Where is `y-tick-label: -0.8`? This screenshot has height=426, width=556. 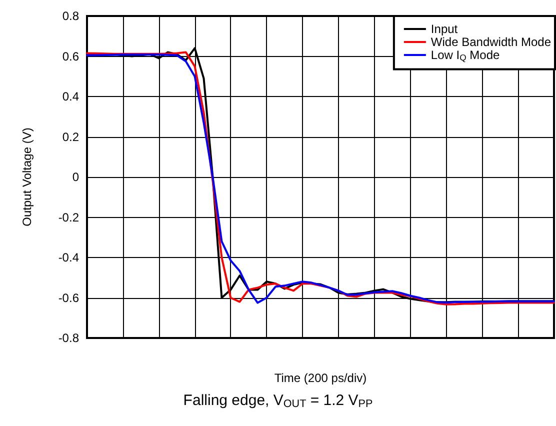
y-tick-label: -0.8 is located at coordinates (69, 338).